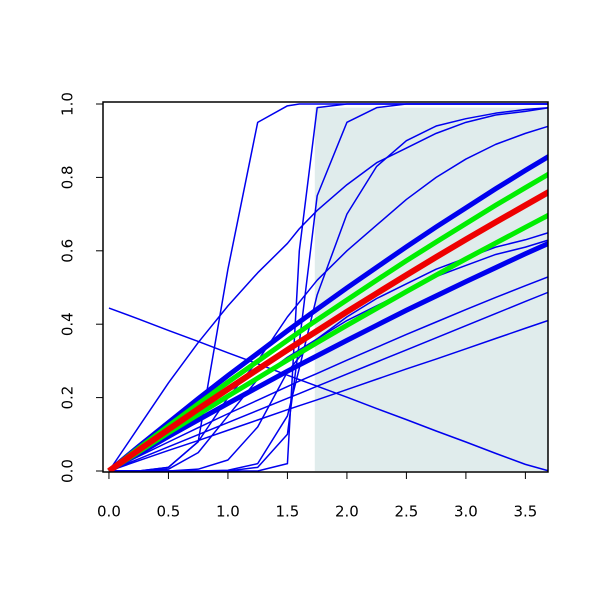 The width and height of the screenshot is (600, 600). What do you see at coordinates (68, 471) in the screenshot?
I see `y-tick-label: 0.0` at bounding box center [68, 471].